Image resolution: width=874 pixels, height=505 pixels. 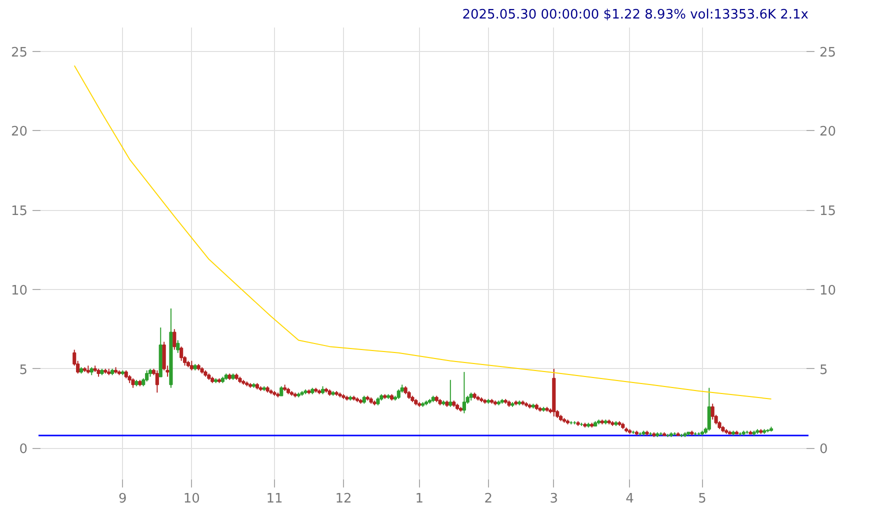 I want to click on y2-tick-label: 15, so click(x=828, y=212).